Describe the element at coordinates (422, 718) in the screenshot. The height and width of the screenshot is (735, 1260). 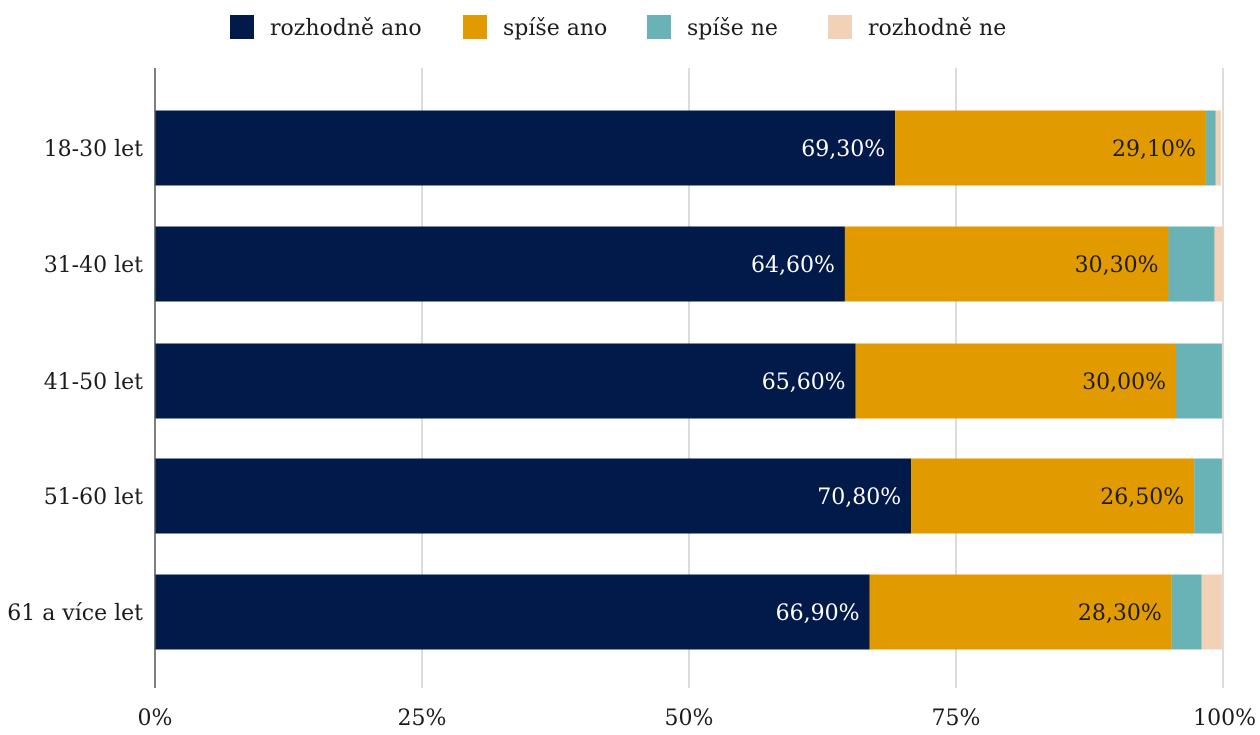
I see `x-tick-label: 25%` at that location.